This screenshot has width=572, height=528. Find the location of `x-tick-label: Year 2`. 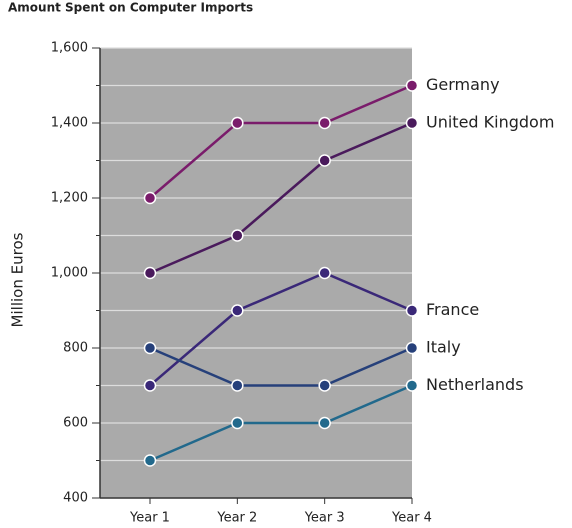

x-tick-label: Year 2 is located at coordinates (236, 518).